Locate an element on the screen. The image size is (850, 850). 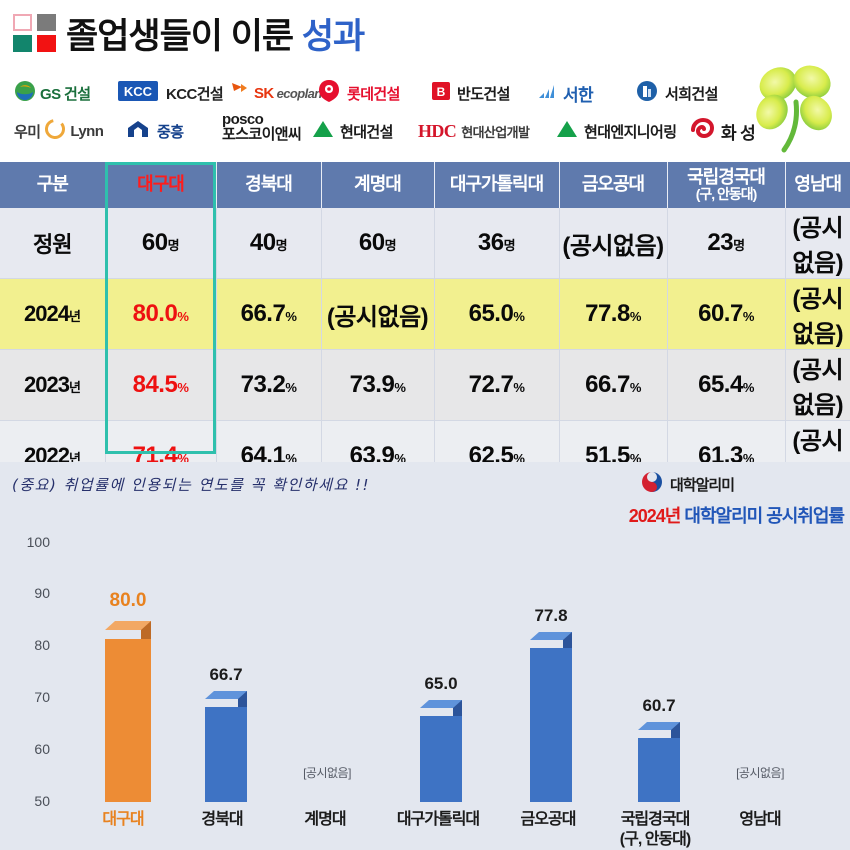
taegeuk-icon is located at coordinates (652, 484).